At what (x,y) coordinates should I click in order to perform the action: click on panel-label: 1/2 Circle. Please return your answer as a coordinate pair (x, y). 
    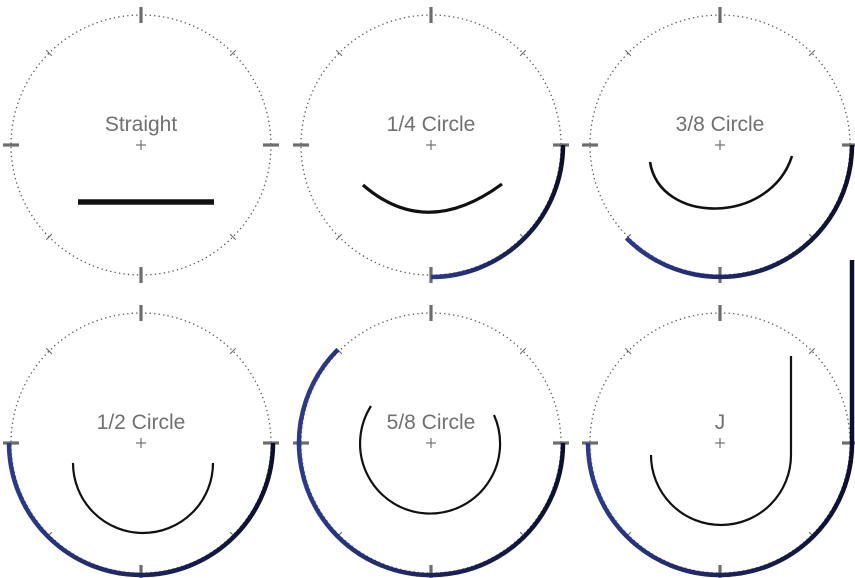
    Looking at the image, I should click on (141, 422).